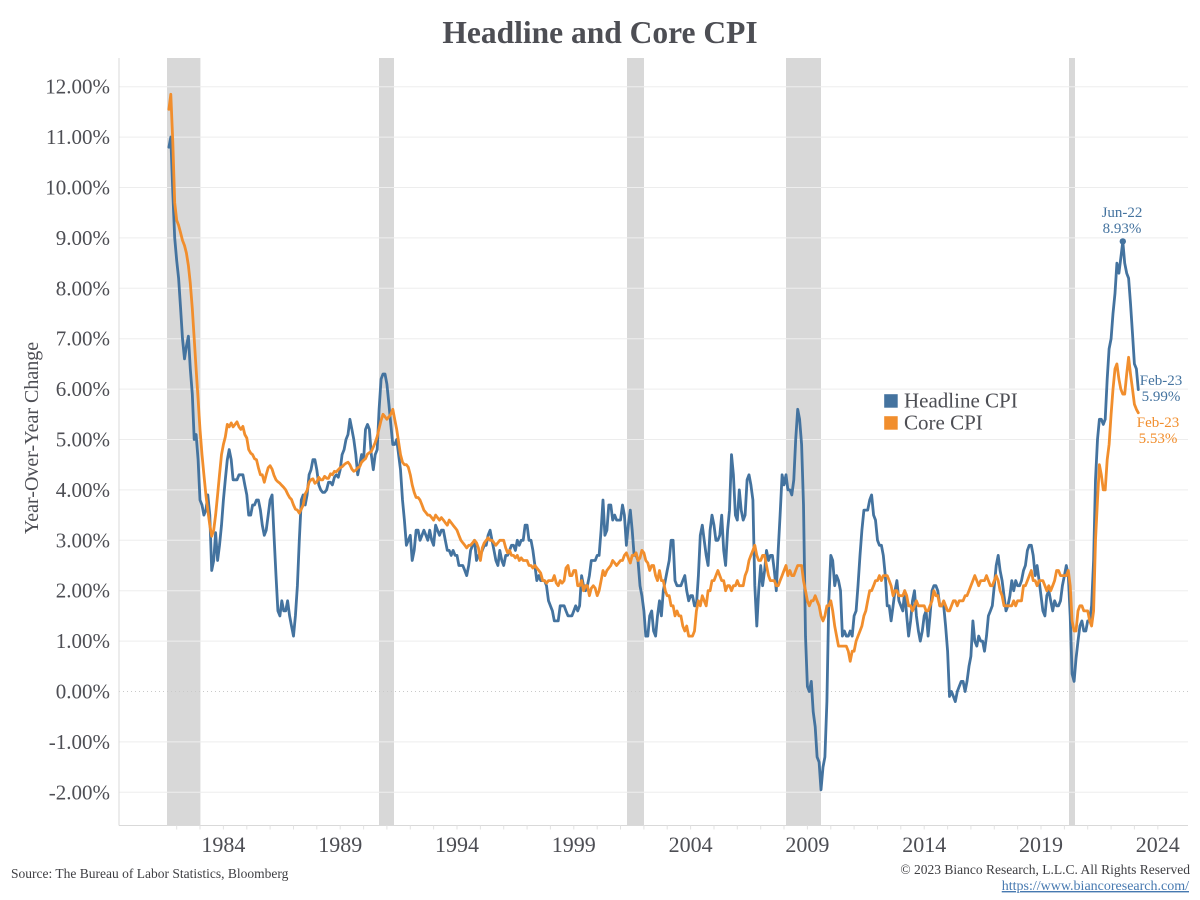 The image size is (1200, 900). I want to click on svg-text: 8.00%, so click(83, 288).